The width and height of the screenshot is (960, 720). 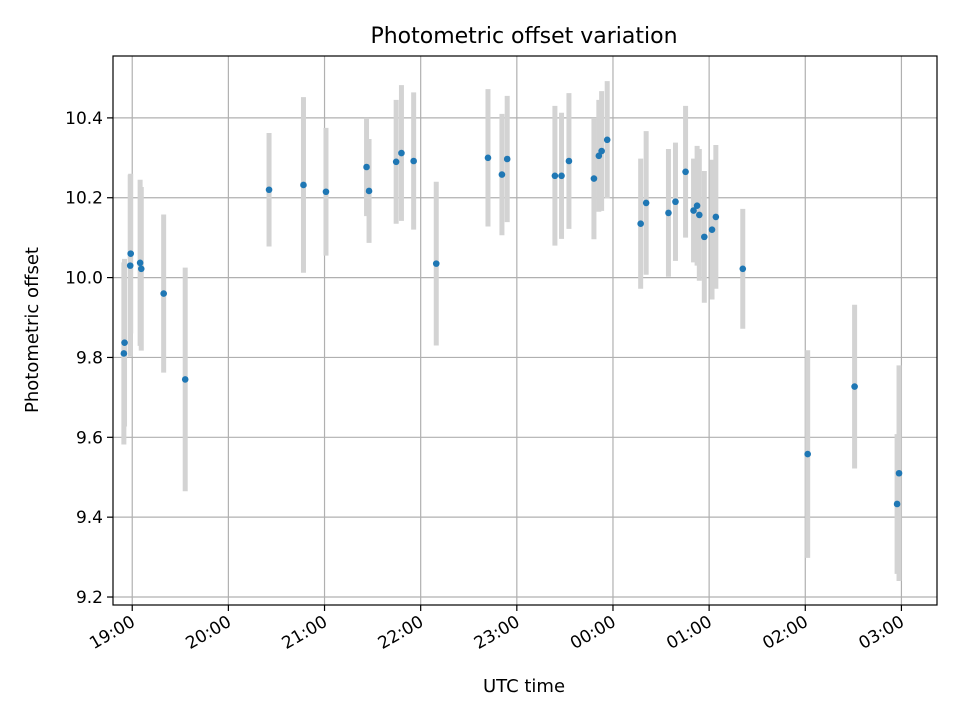 What do you see at coordinates (524, 686) in the screenshot?
I see `x-axis-label: UTC time` at bounding box center [524, 686].